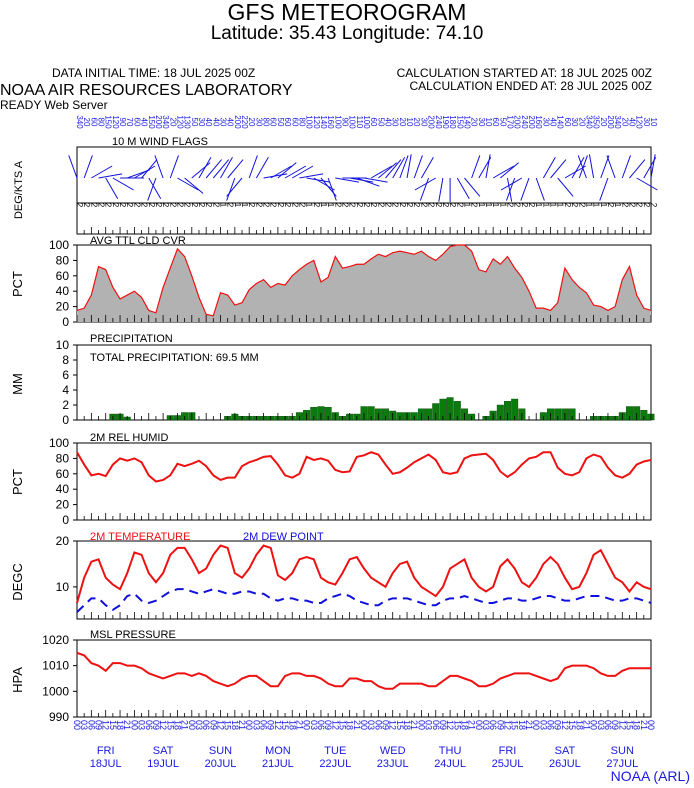 This screenshot has height=788, width=694. Describe the element at coordinates (474, 122) in the screenshot. I see `wind-direction-label-55: 20` at that location.